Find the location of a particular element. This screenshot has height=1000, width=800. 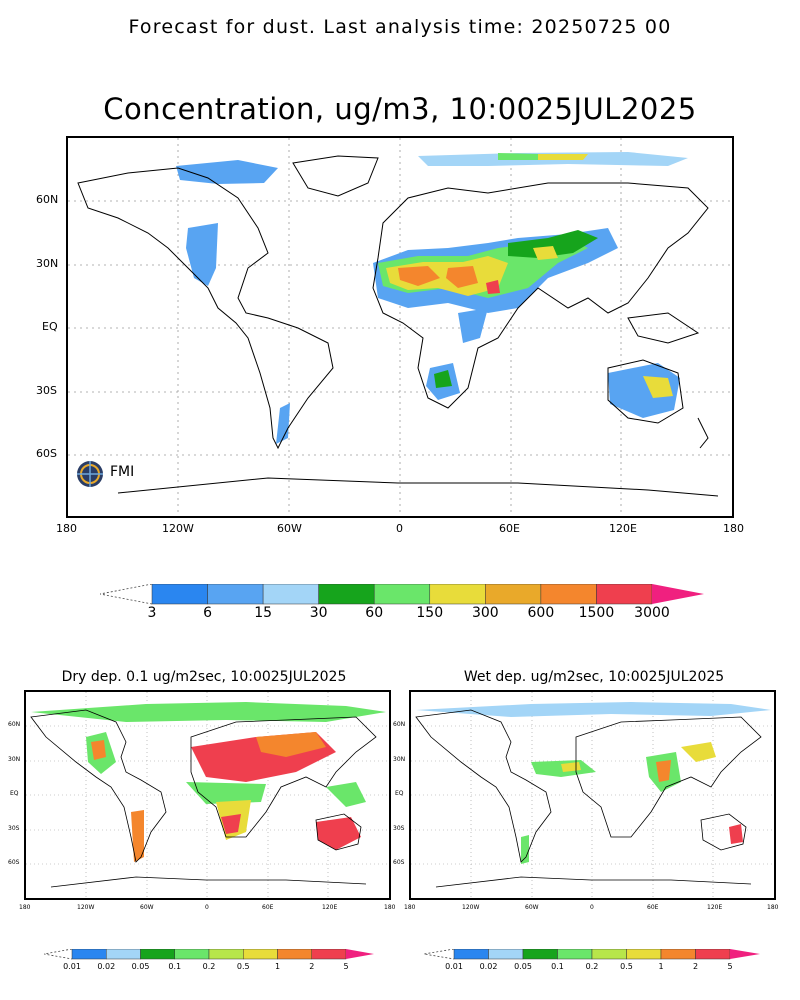

dry-lat-tick-60n: 60N is located at coordinates (14, 724).